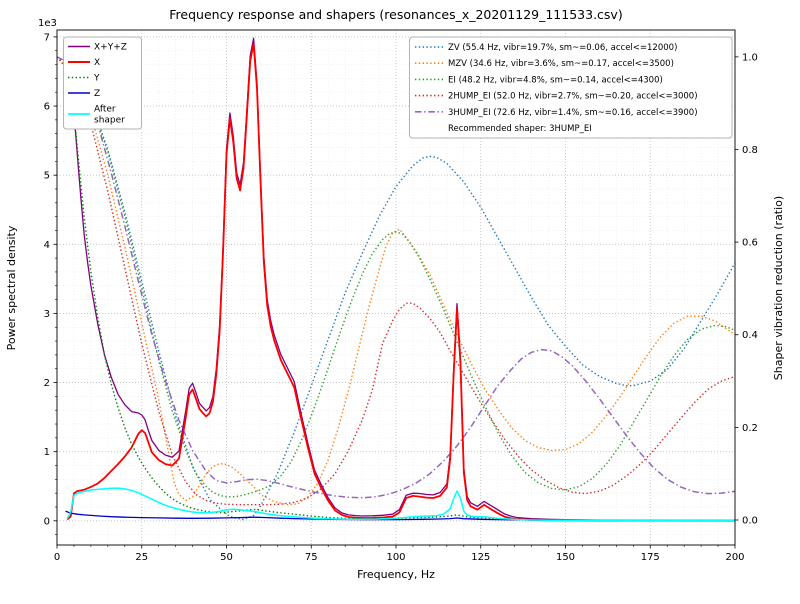 Image resolution: width=800 pixels, height=604 pixels. What do you see at coordinates (750, 520) in the screenshot?
I see `y-right-tick-label: 0.0` at bounding box center [750, 520].